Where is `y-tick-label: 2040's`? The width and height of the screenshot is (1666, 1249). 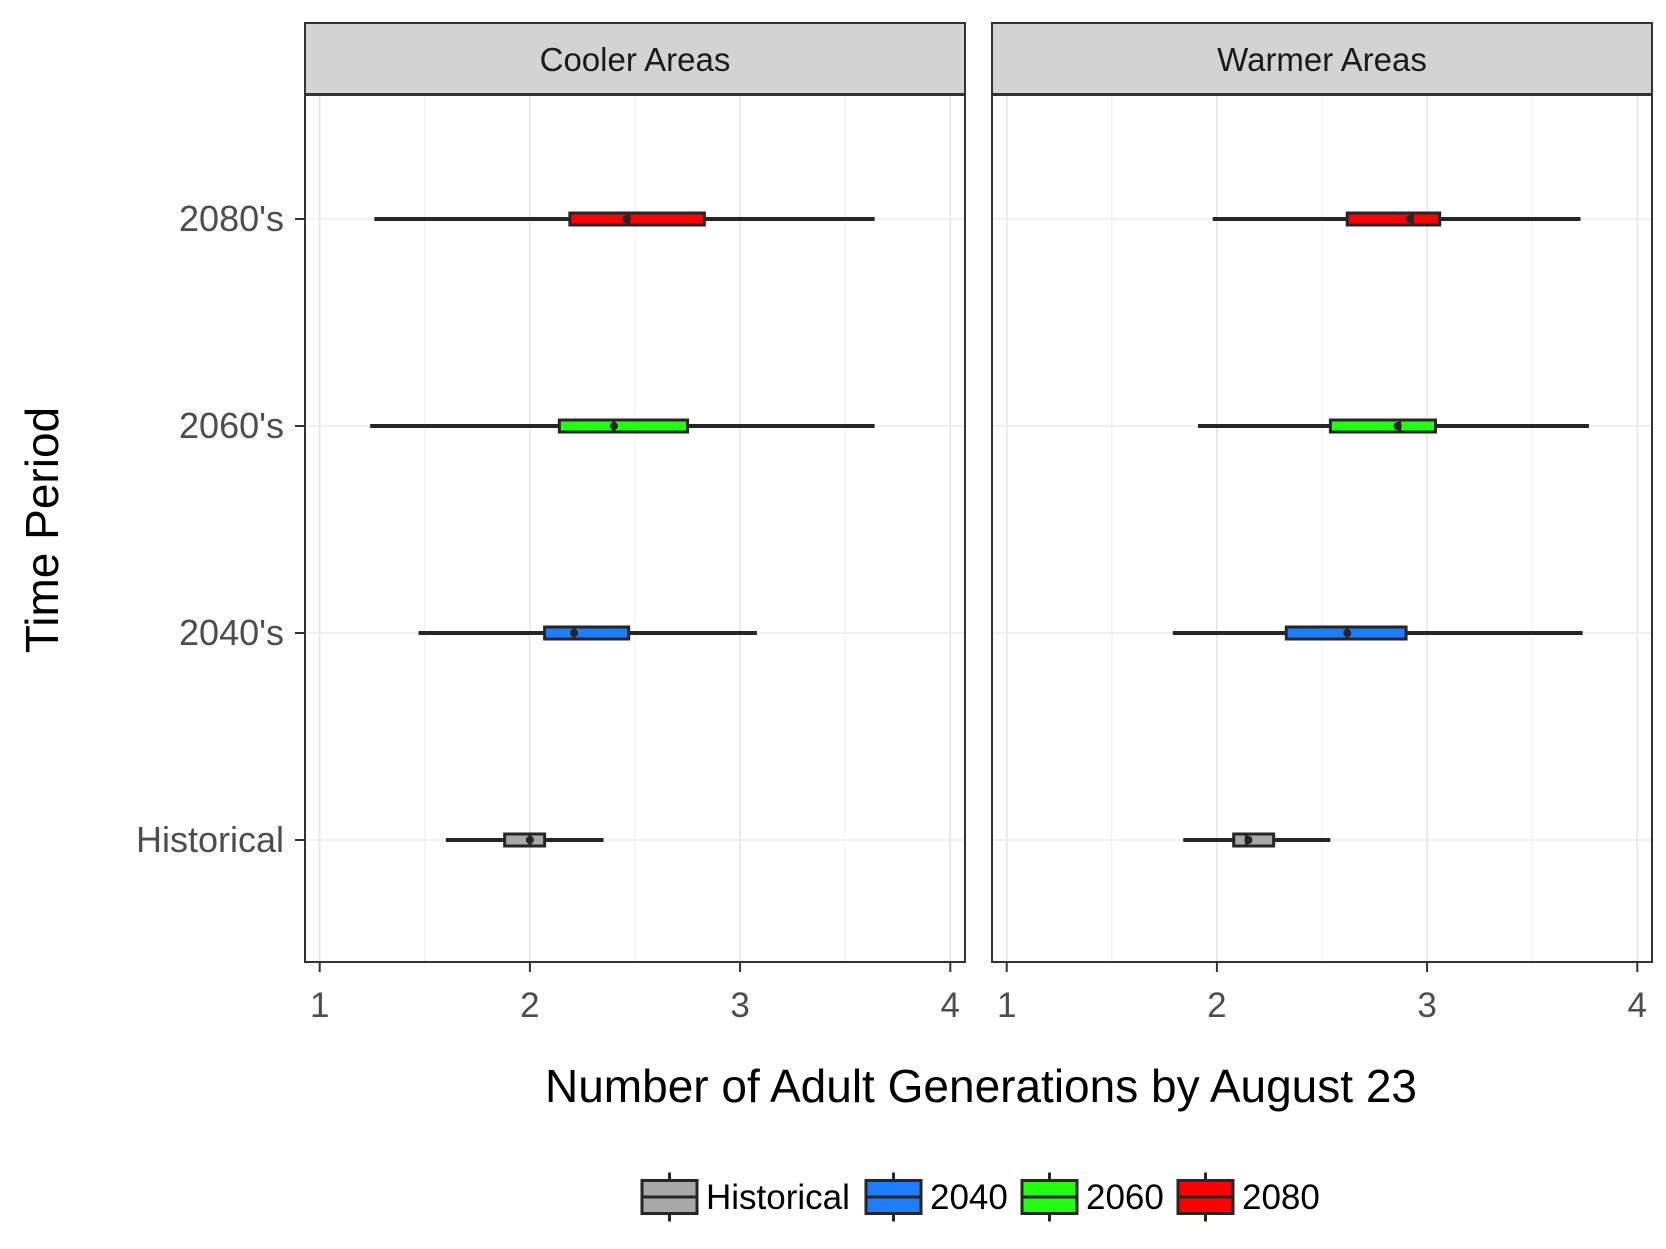 y-tick-label: 2040's is located at coordinates (231, 632).